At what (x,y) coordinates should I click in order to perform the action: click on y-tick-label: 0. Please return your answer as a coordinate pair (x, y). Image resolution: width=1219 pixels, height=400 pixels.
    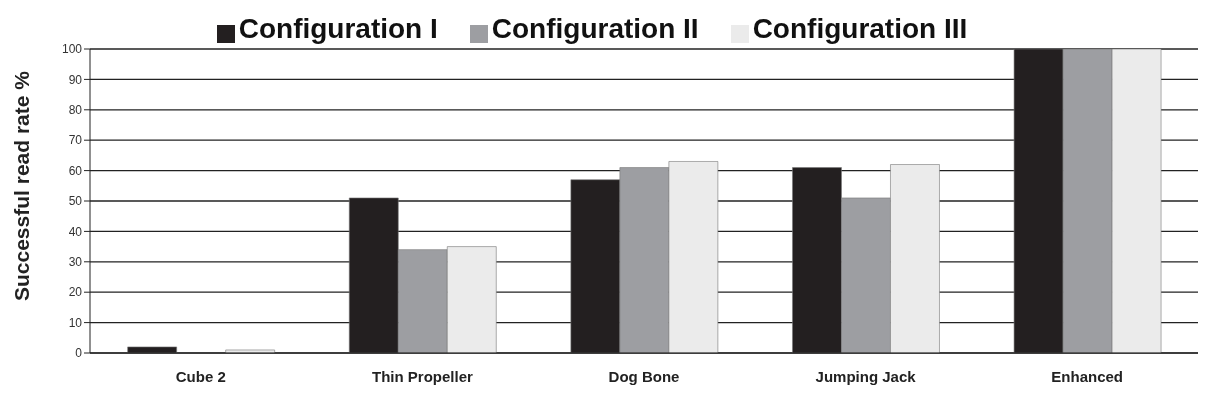
    Looking at the image, I should click on (79, 353).